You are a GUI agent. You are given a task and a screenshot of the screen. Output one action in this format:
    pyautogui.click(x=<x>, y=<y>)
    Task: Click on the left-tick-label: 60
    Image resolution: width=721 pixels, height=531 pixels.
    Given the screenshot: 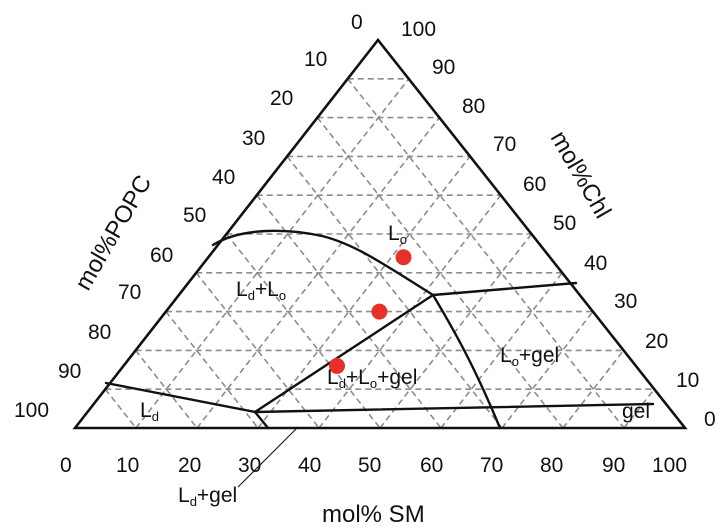 What is the action you would take?
    pyautogui.click(x=161, y=255)
    